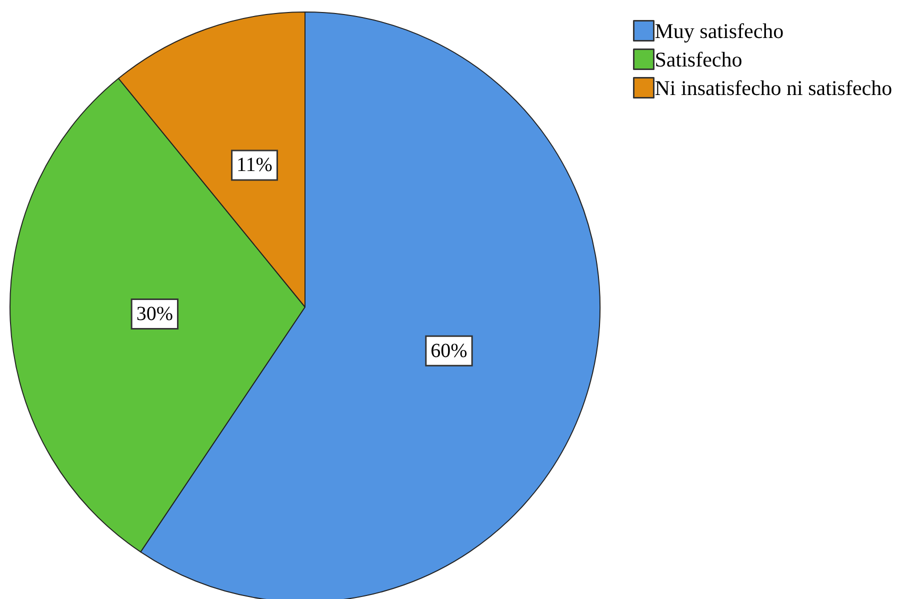  Describe the element at coordinates (254, 165) in the screenshot. I see `data-label: 11%` at that location.